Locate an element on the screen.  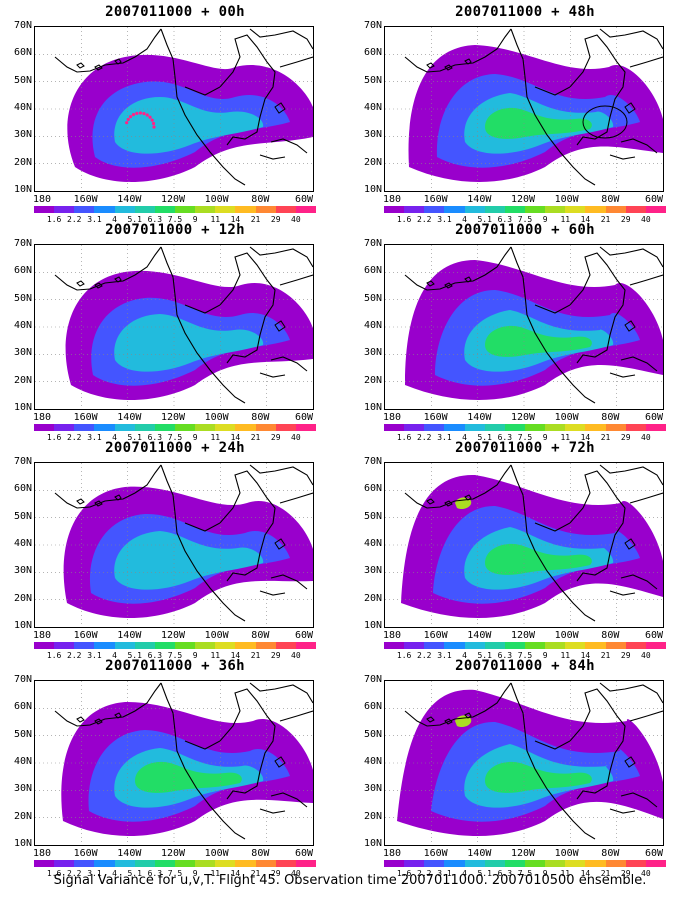
colorbar-label: 1.6 is located at coordinates (404, 219).